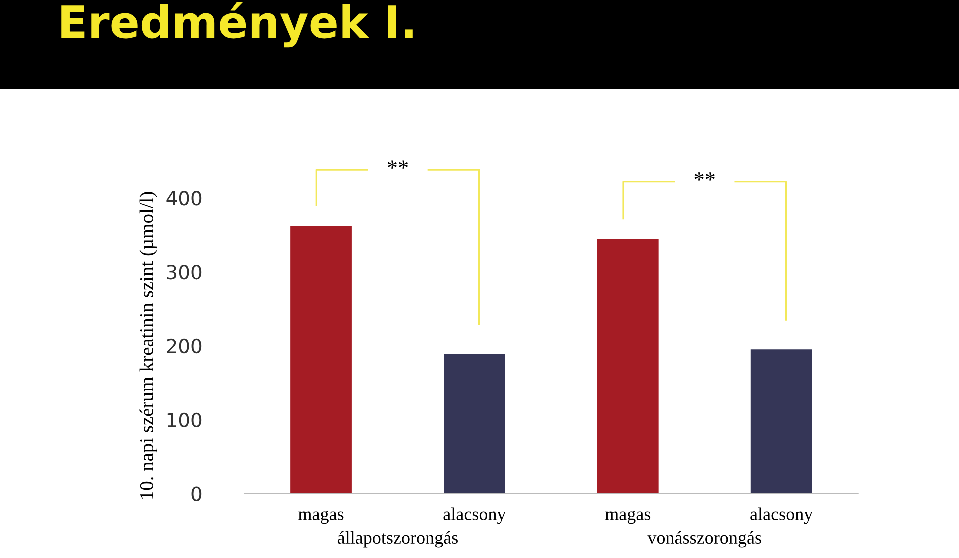 This screenshot has height=558, width=959. Describe the element at coordinates (398, 539) in the screenshot. I see `text: állapotszorongás` at that location.